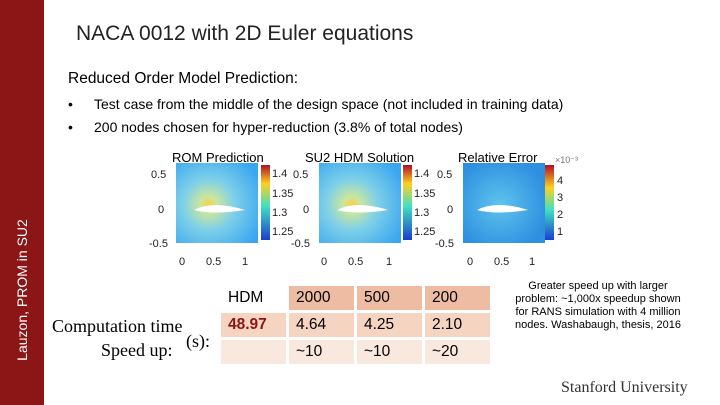 Image resolution: width=720 pixels, height=405 pixels. Describe the element at coordinates (245, 33) in the screenshot. I see `slide-title: NACA 0012 with 2D Euler equations` at that location.